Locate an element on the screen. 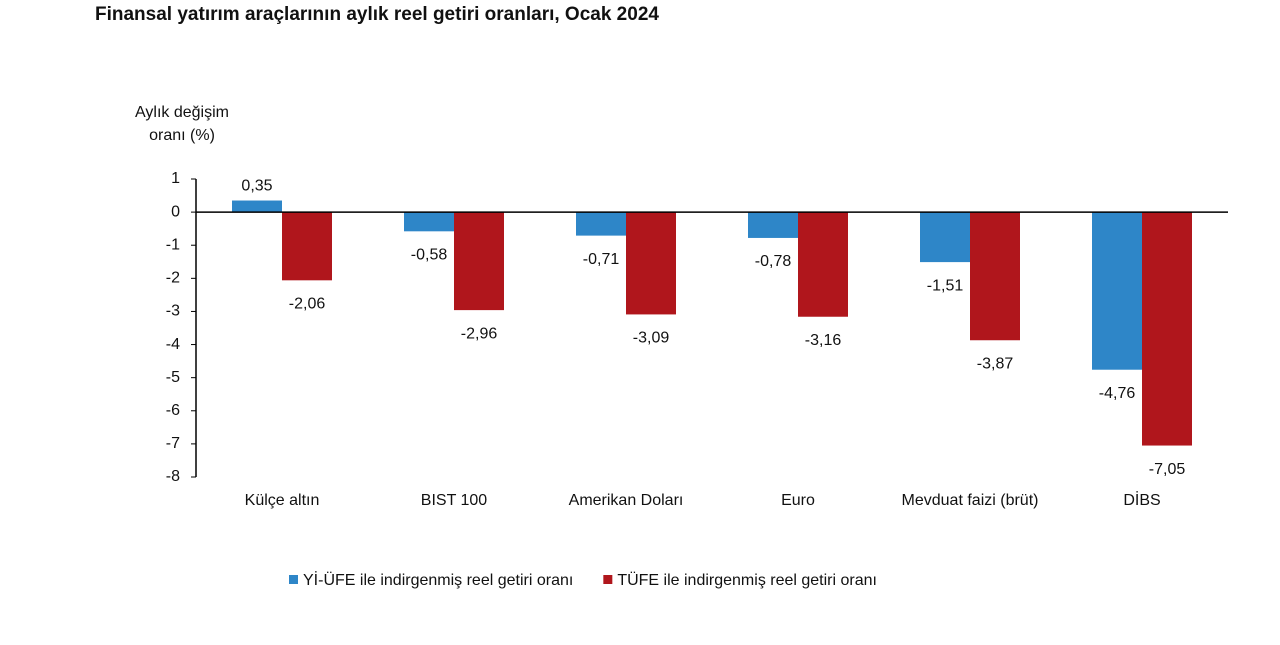  value-label: -0,58 is located at coordinates (429, 255).